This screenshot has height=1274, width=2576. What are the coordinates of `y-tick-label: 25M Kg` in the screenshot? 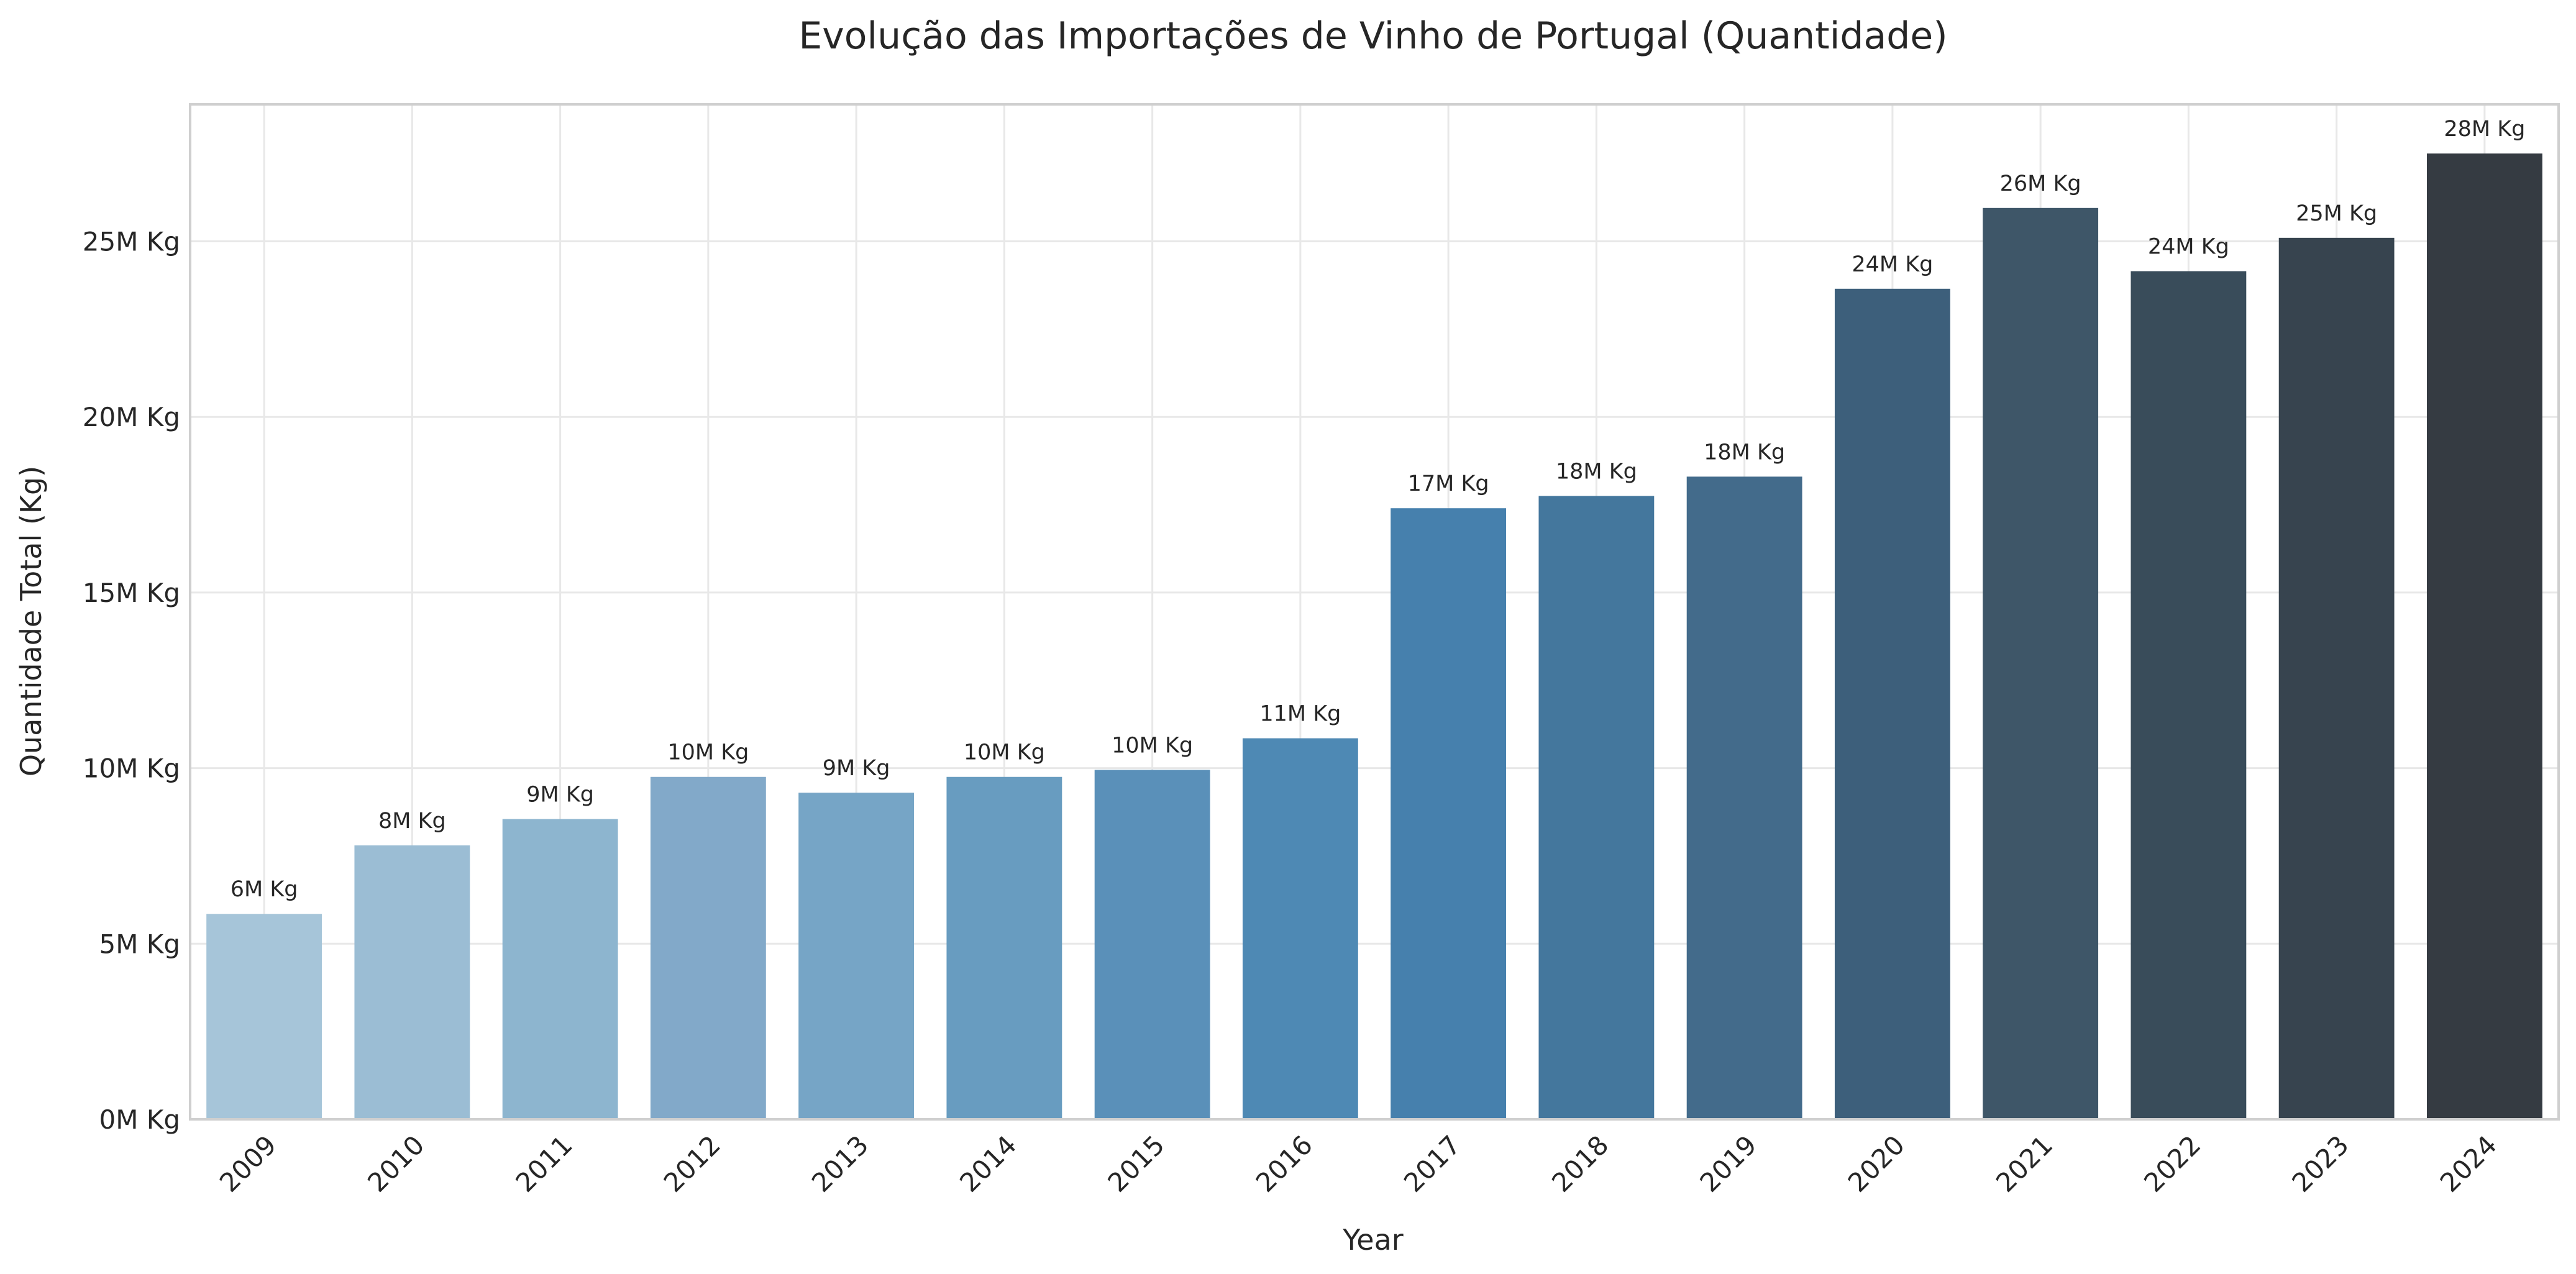 It's located at (131, 242).